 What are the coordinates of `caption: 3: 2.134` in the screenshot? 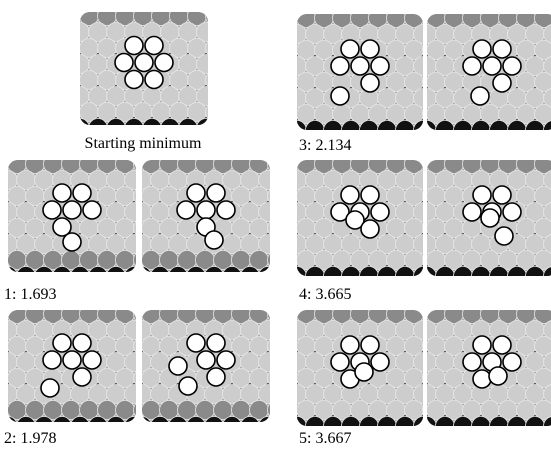 It's located at (325, 145).